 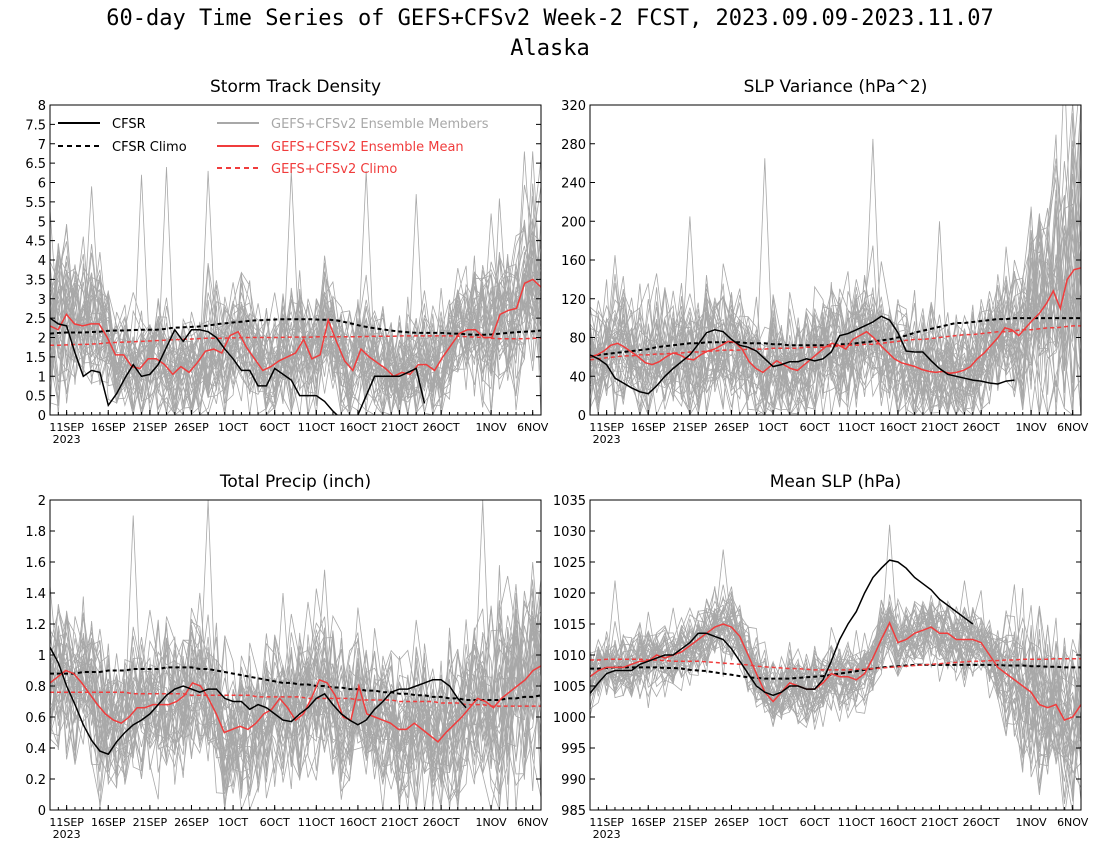 What do you see at coordinates (573, 106) in the screenshot?
I see `y-tick-label: 320` at bounding box center [573, 106].